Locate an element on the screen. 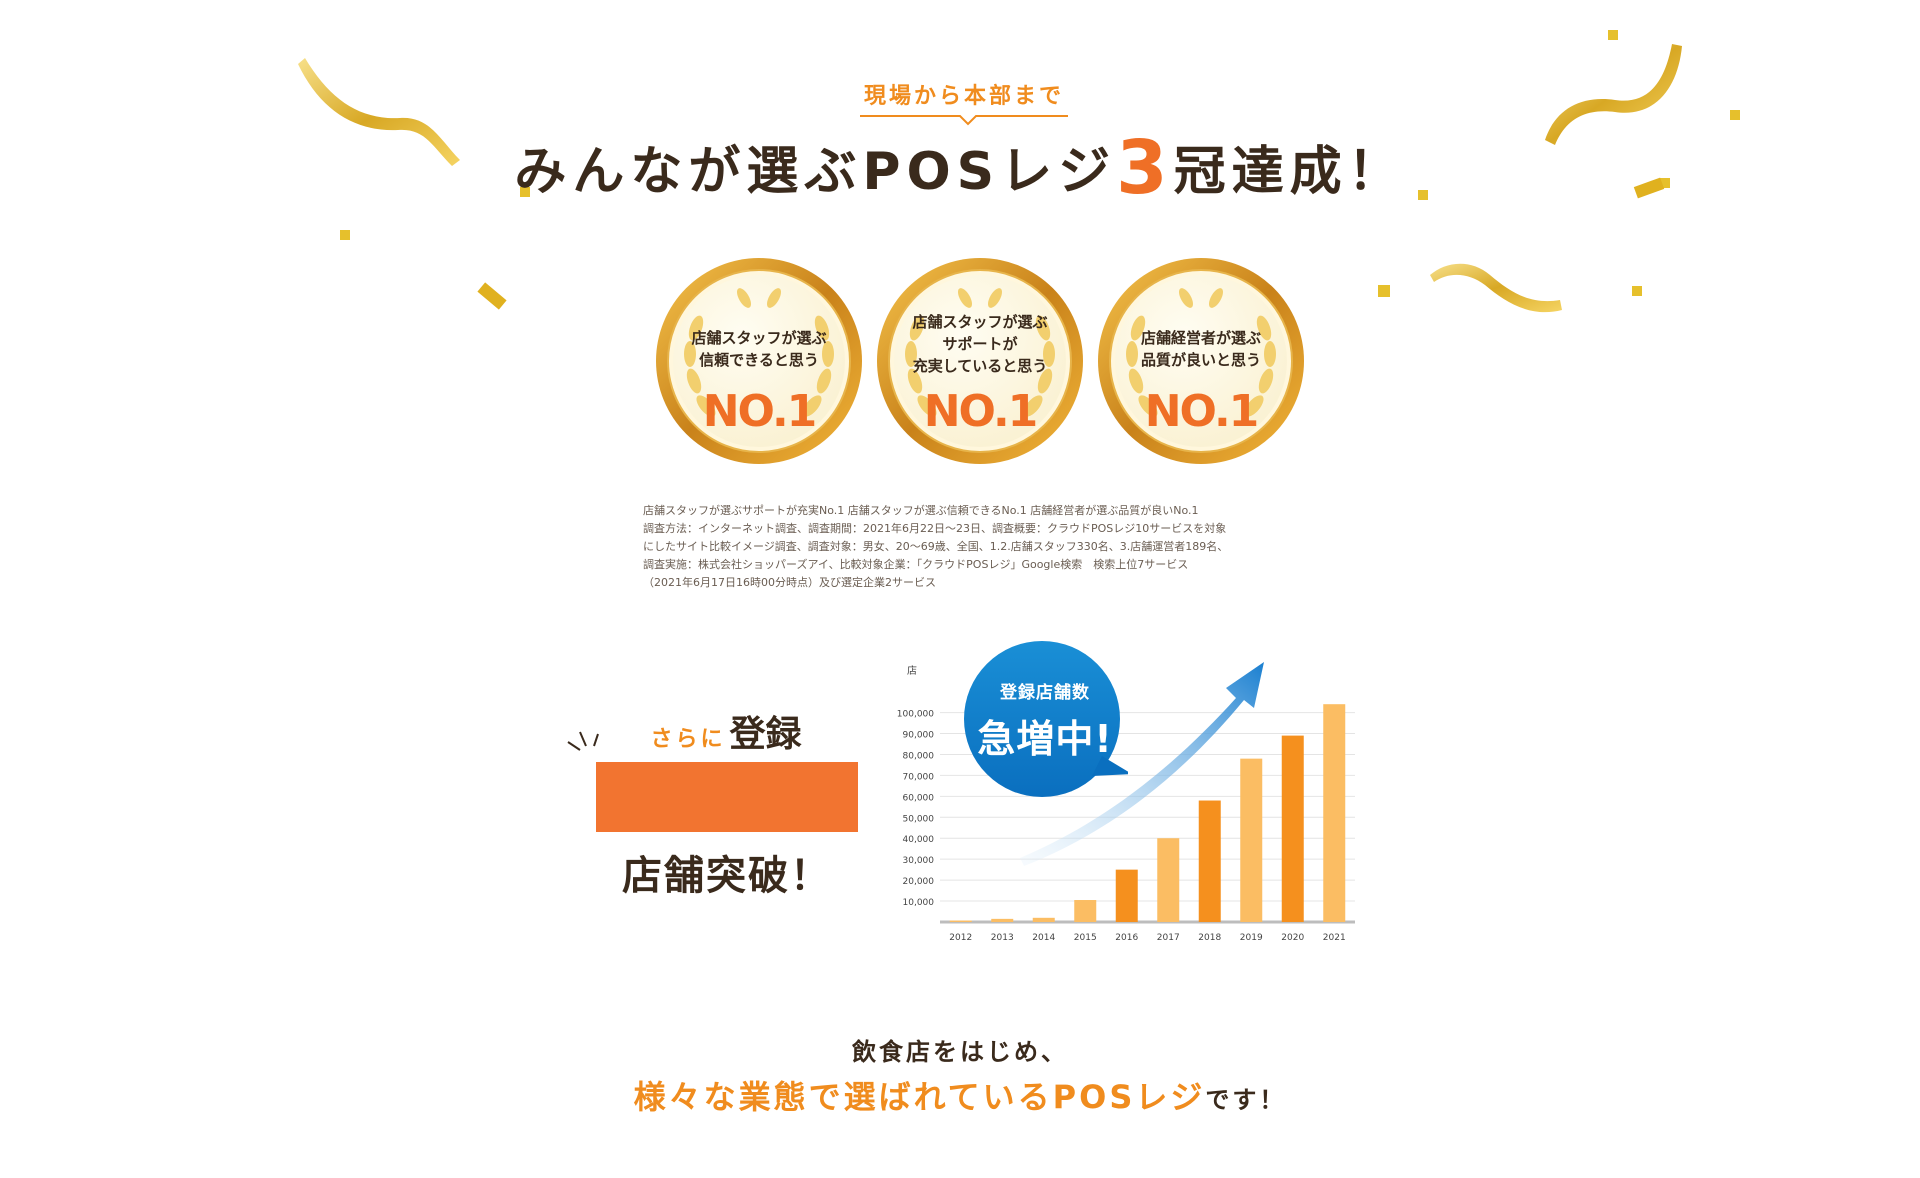 The height and width of the screenshot is (1178, 1920). headline-text: みんなが選ぶPOSレジ is located at coordinates (815, 172).